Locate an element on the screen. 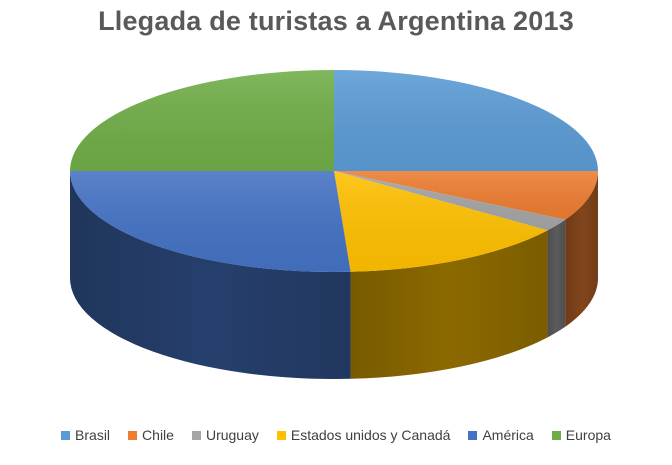 The image size is (672, 465). legend-item-chile: Chile is located at coordinates (151, 435).